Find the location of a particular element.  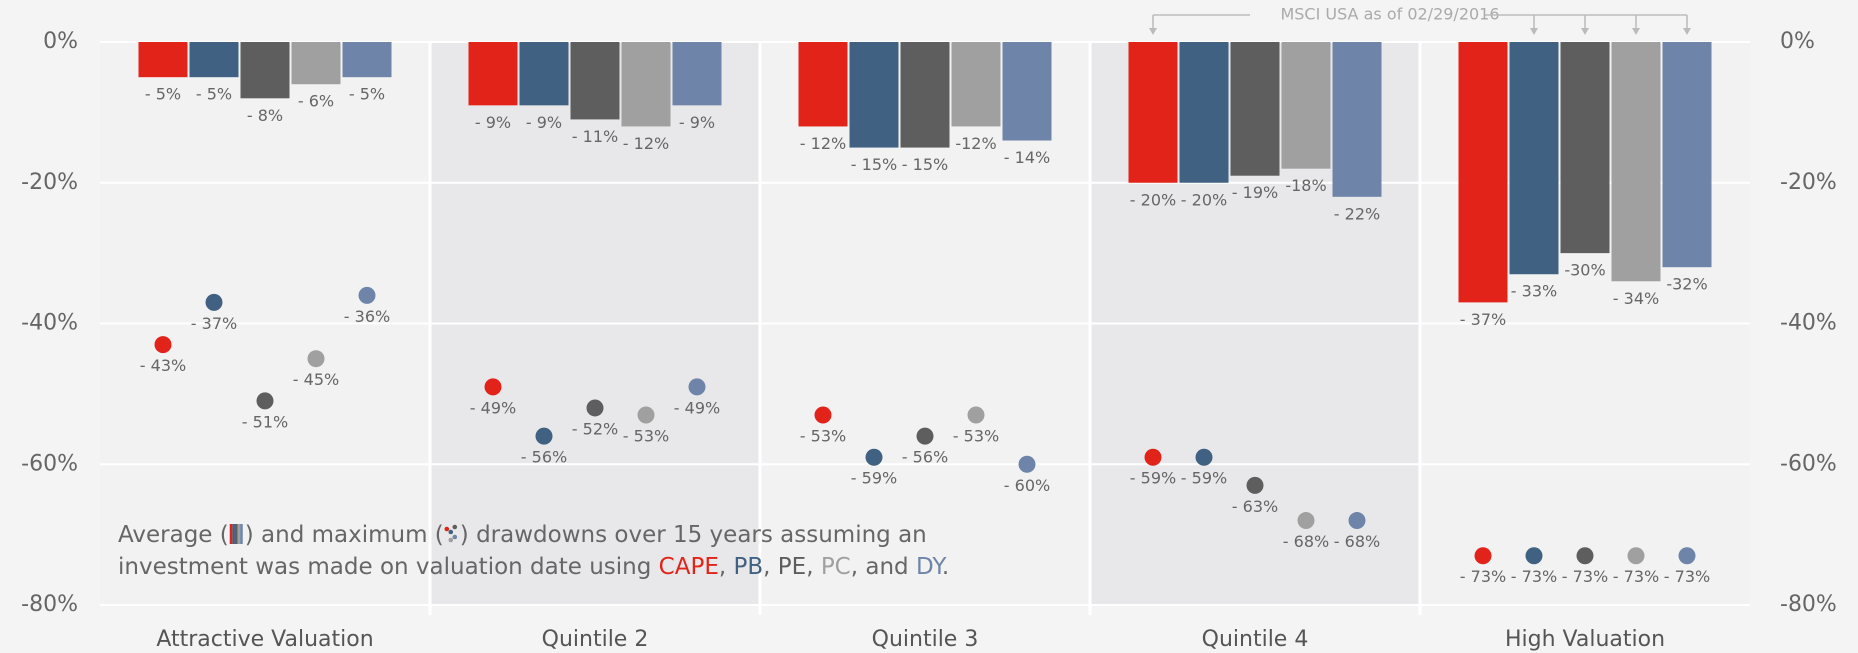

caption-part: CAPE is located at coordinates (689, 567).